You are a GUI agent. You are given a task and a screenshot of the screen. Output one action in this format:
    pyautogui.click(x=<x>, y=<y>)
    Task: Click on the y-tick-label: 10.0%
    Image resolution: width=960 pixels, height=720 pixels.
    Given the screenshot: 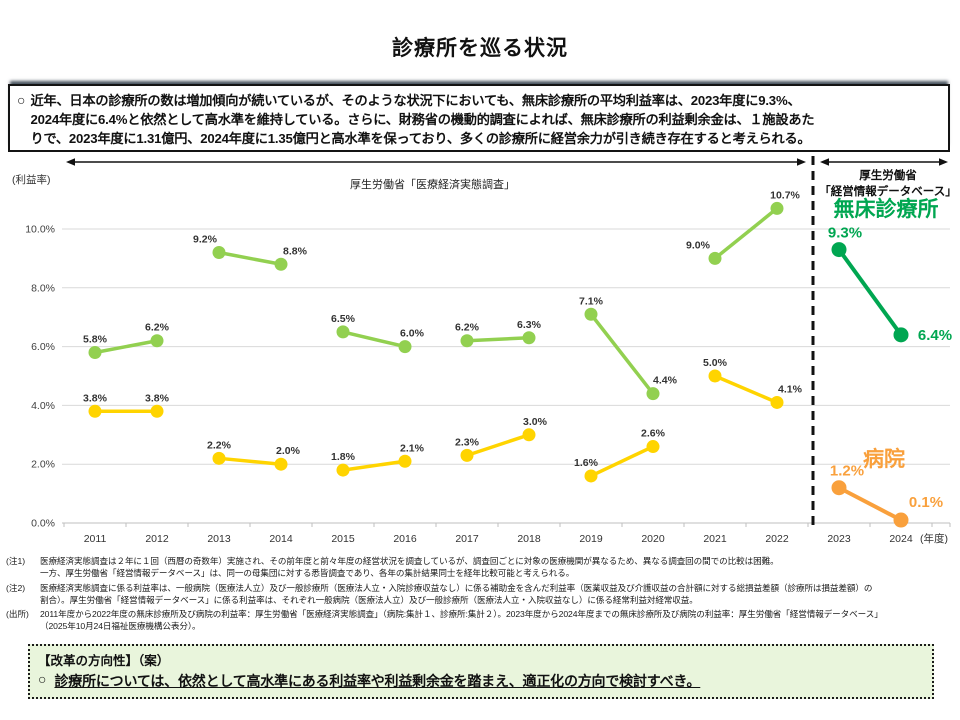 What is the action you would take?
    pyautogui.click(x=40, y=230)
    